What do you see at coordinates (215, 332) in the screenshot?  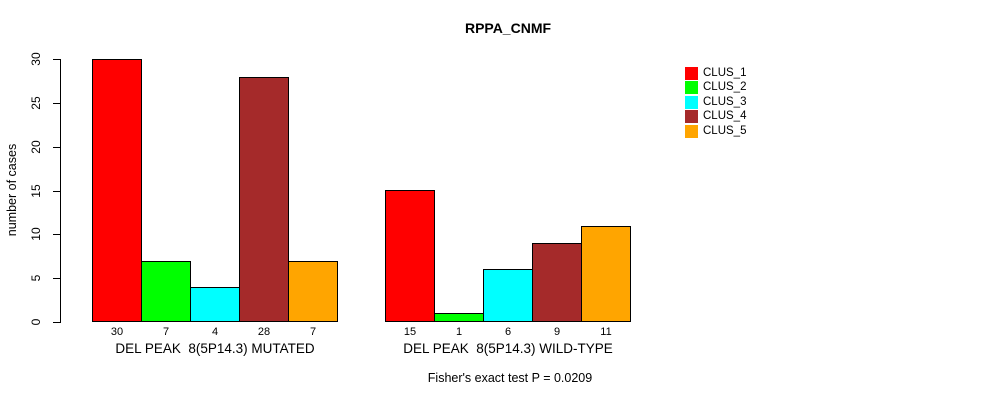 I see `bar-value-label: 4` at bounding box center [215, 332].